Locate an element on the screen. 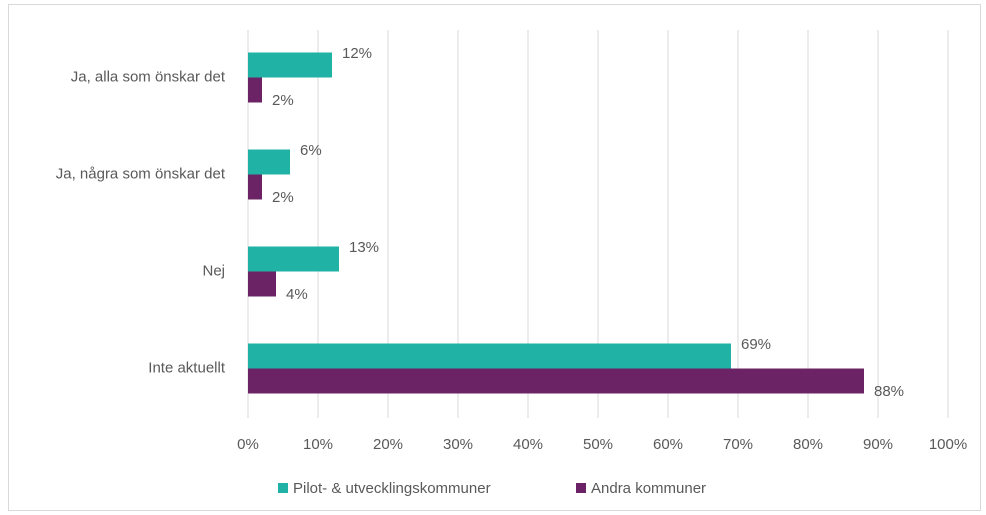 The height and width of the screenshot is (515, 986). data-label: 69% is located at coordinates (756, 344).